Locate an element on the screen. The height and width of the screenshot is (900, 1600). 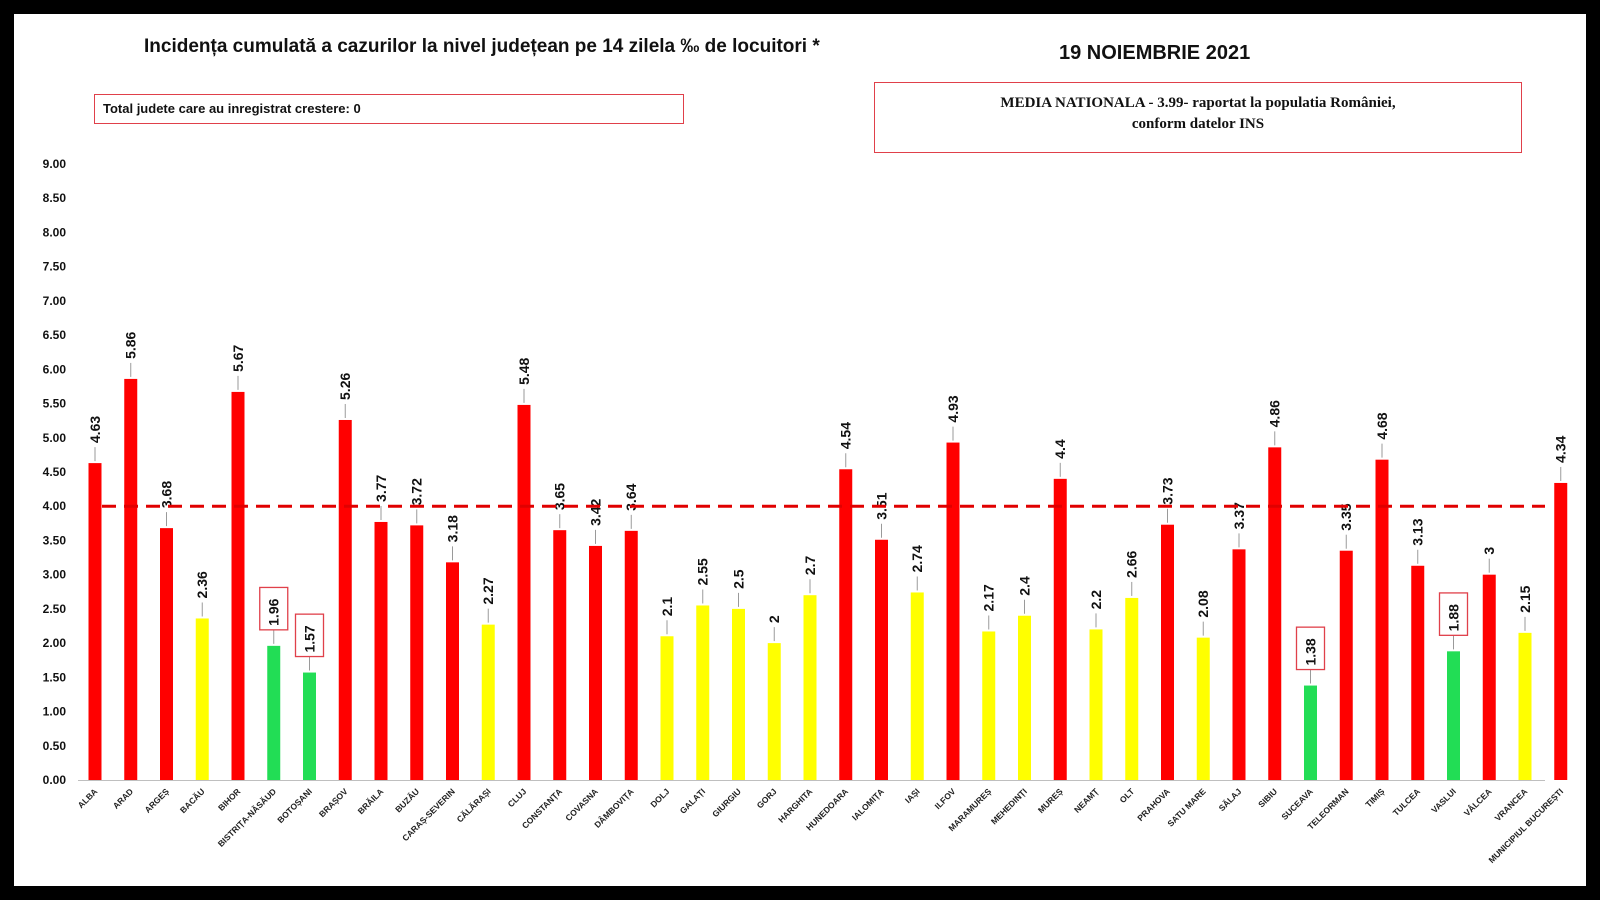
y-tick-label: 4.00 is located at coordinates (55, 506).